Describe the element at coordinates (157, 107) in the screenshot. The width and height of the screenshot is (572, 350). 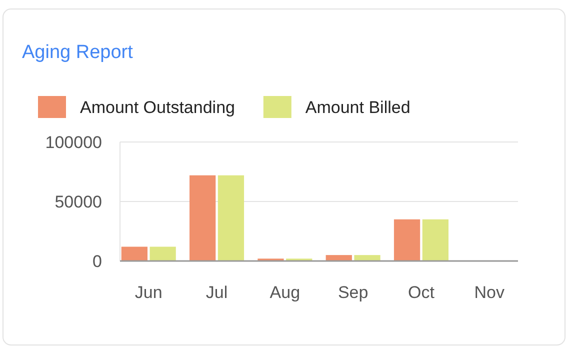
I see `legend-label: Amount Outstanding` at that location.